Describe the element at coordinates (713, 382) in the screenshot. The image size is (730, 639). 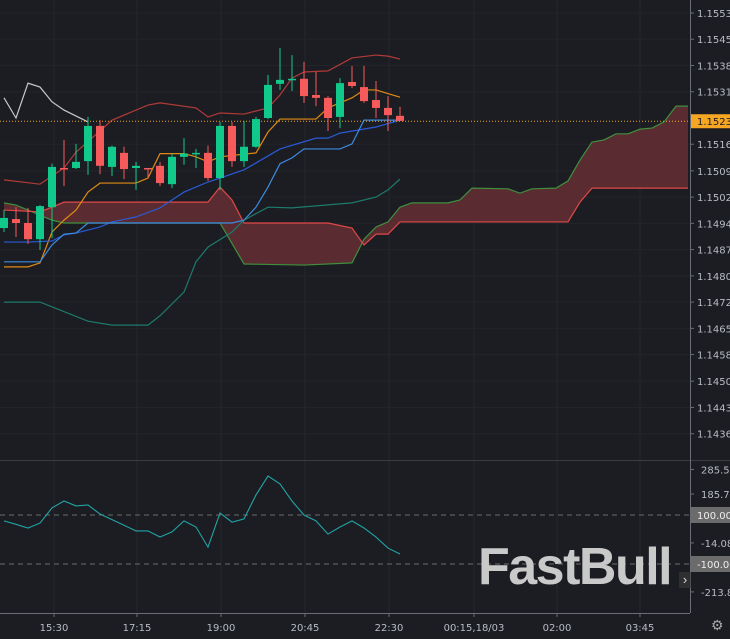
I see `price-tick-label: 1.14508` at that location.